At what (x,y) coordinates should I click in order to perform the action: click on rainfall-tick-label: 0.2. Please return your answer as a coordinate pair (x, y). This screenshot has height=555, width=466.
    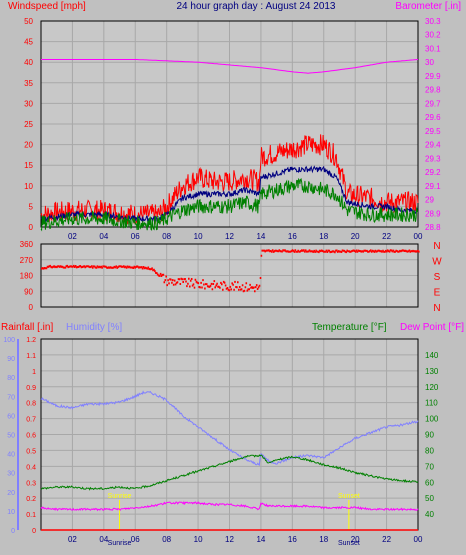
    Looking at the image, I should click on (31, 499).